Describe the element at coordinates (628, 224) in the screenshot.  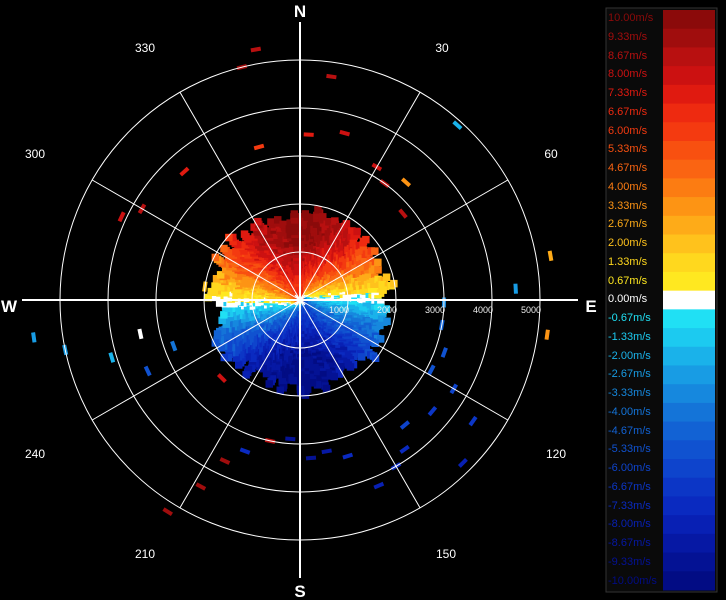
I see `colorbar-label: 2.67m/s` at that location.